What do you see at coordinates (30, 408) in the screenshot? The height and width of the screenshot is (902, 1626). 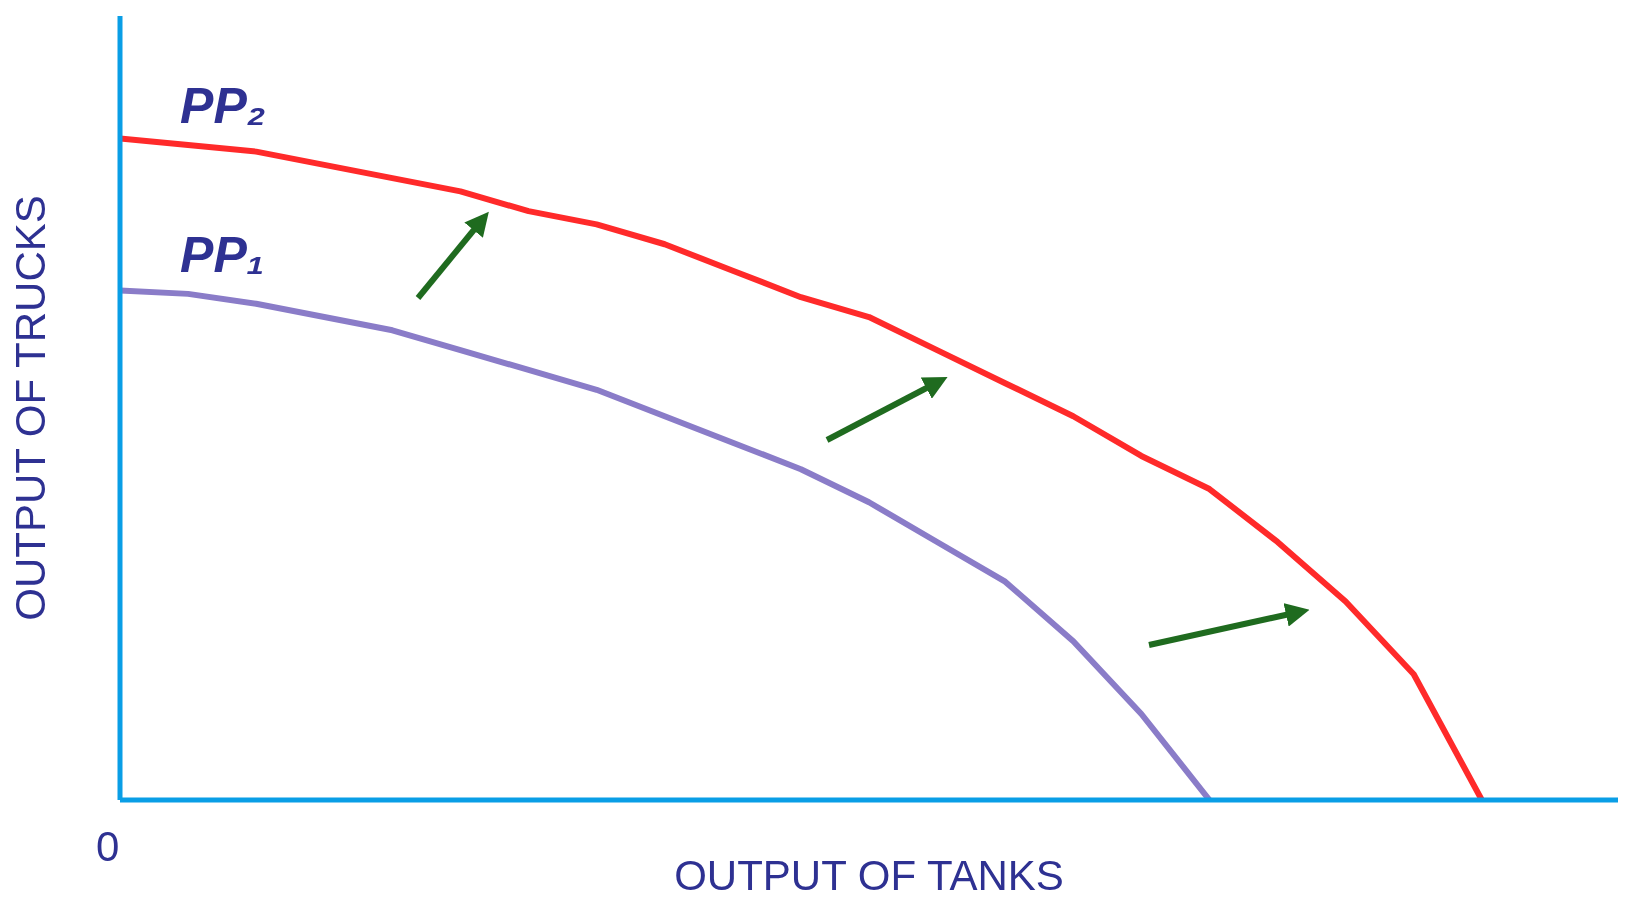 I see `y-axis-title: OUTPUT OF TRUCKS` at bounding box center [30, 408].